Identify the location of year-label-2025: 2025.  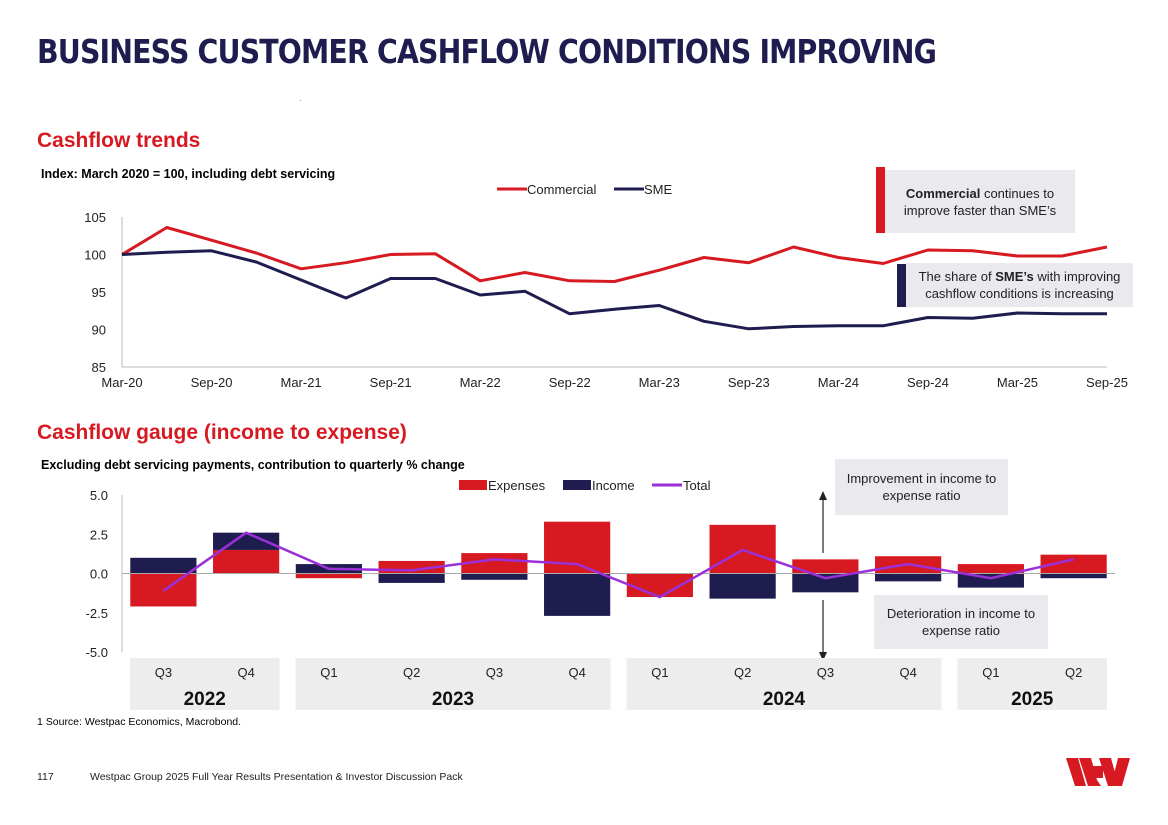
(1032, 699).